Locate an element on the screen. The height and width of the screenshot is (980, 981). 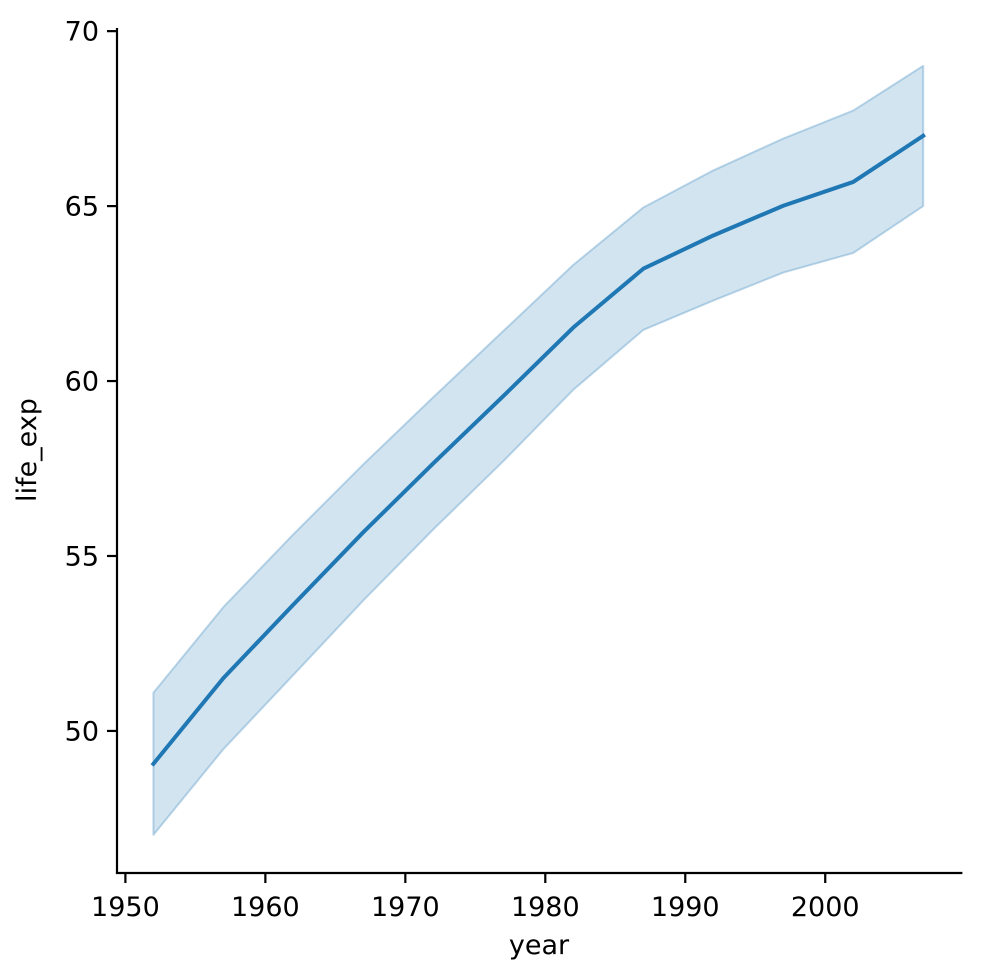
x-tick-label-1970: 1970 is located at coordinates (405, 907).